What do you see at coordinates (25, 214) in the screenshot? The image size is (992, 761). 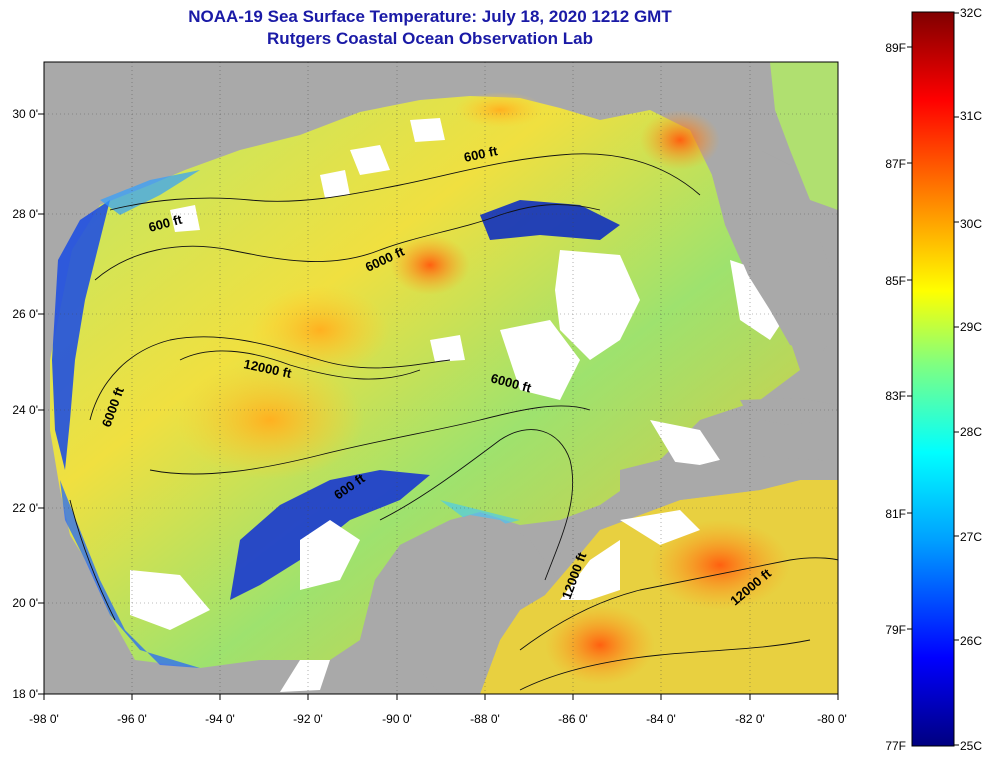 I see `lat-tick-label: 28 0'` at bounding box center [25, 214].